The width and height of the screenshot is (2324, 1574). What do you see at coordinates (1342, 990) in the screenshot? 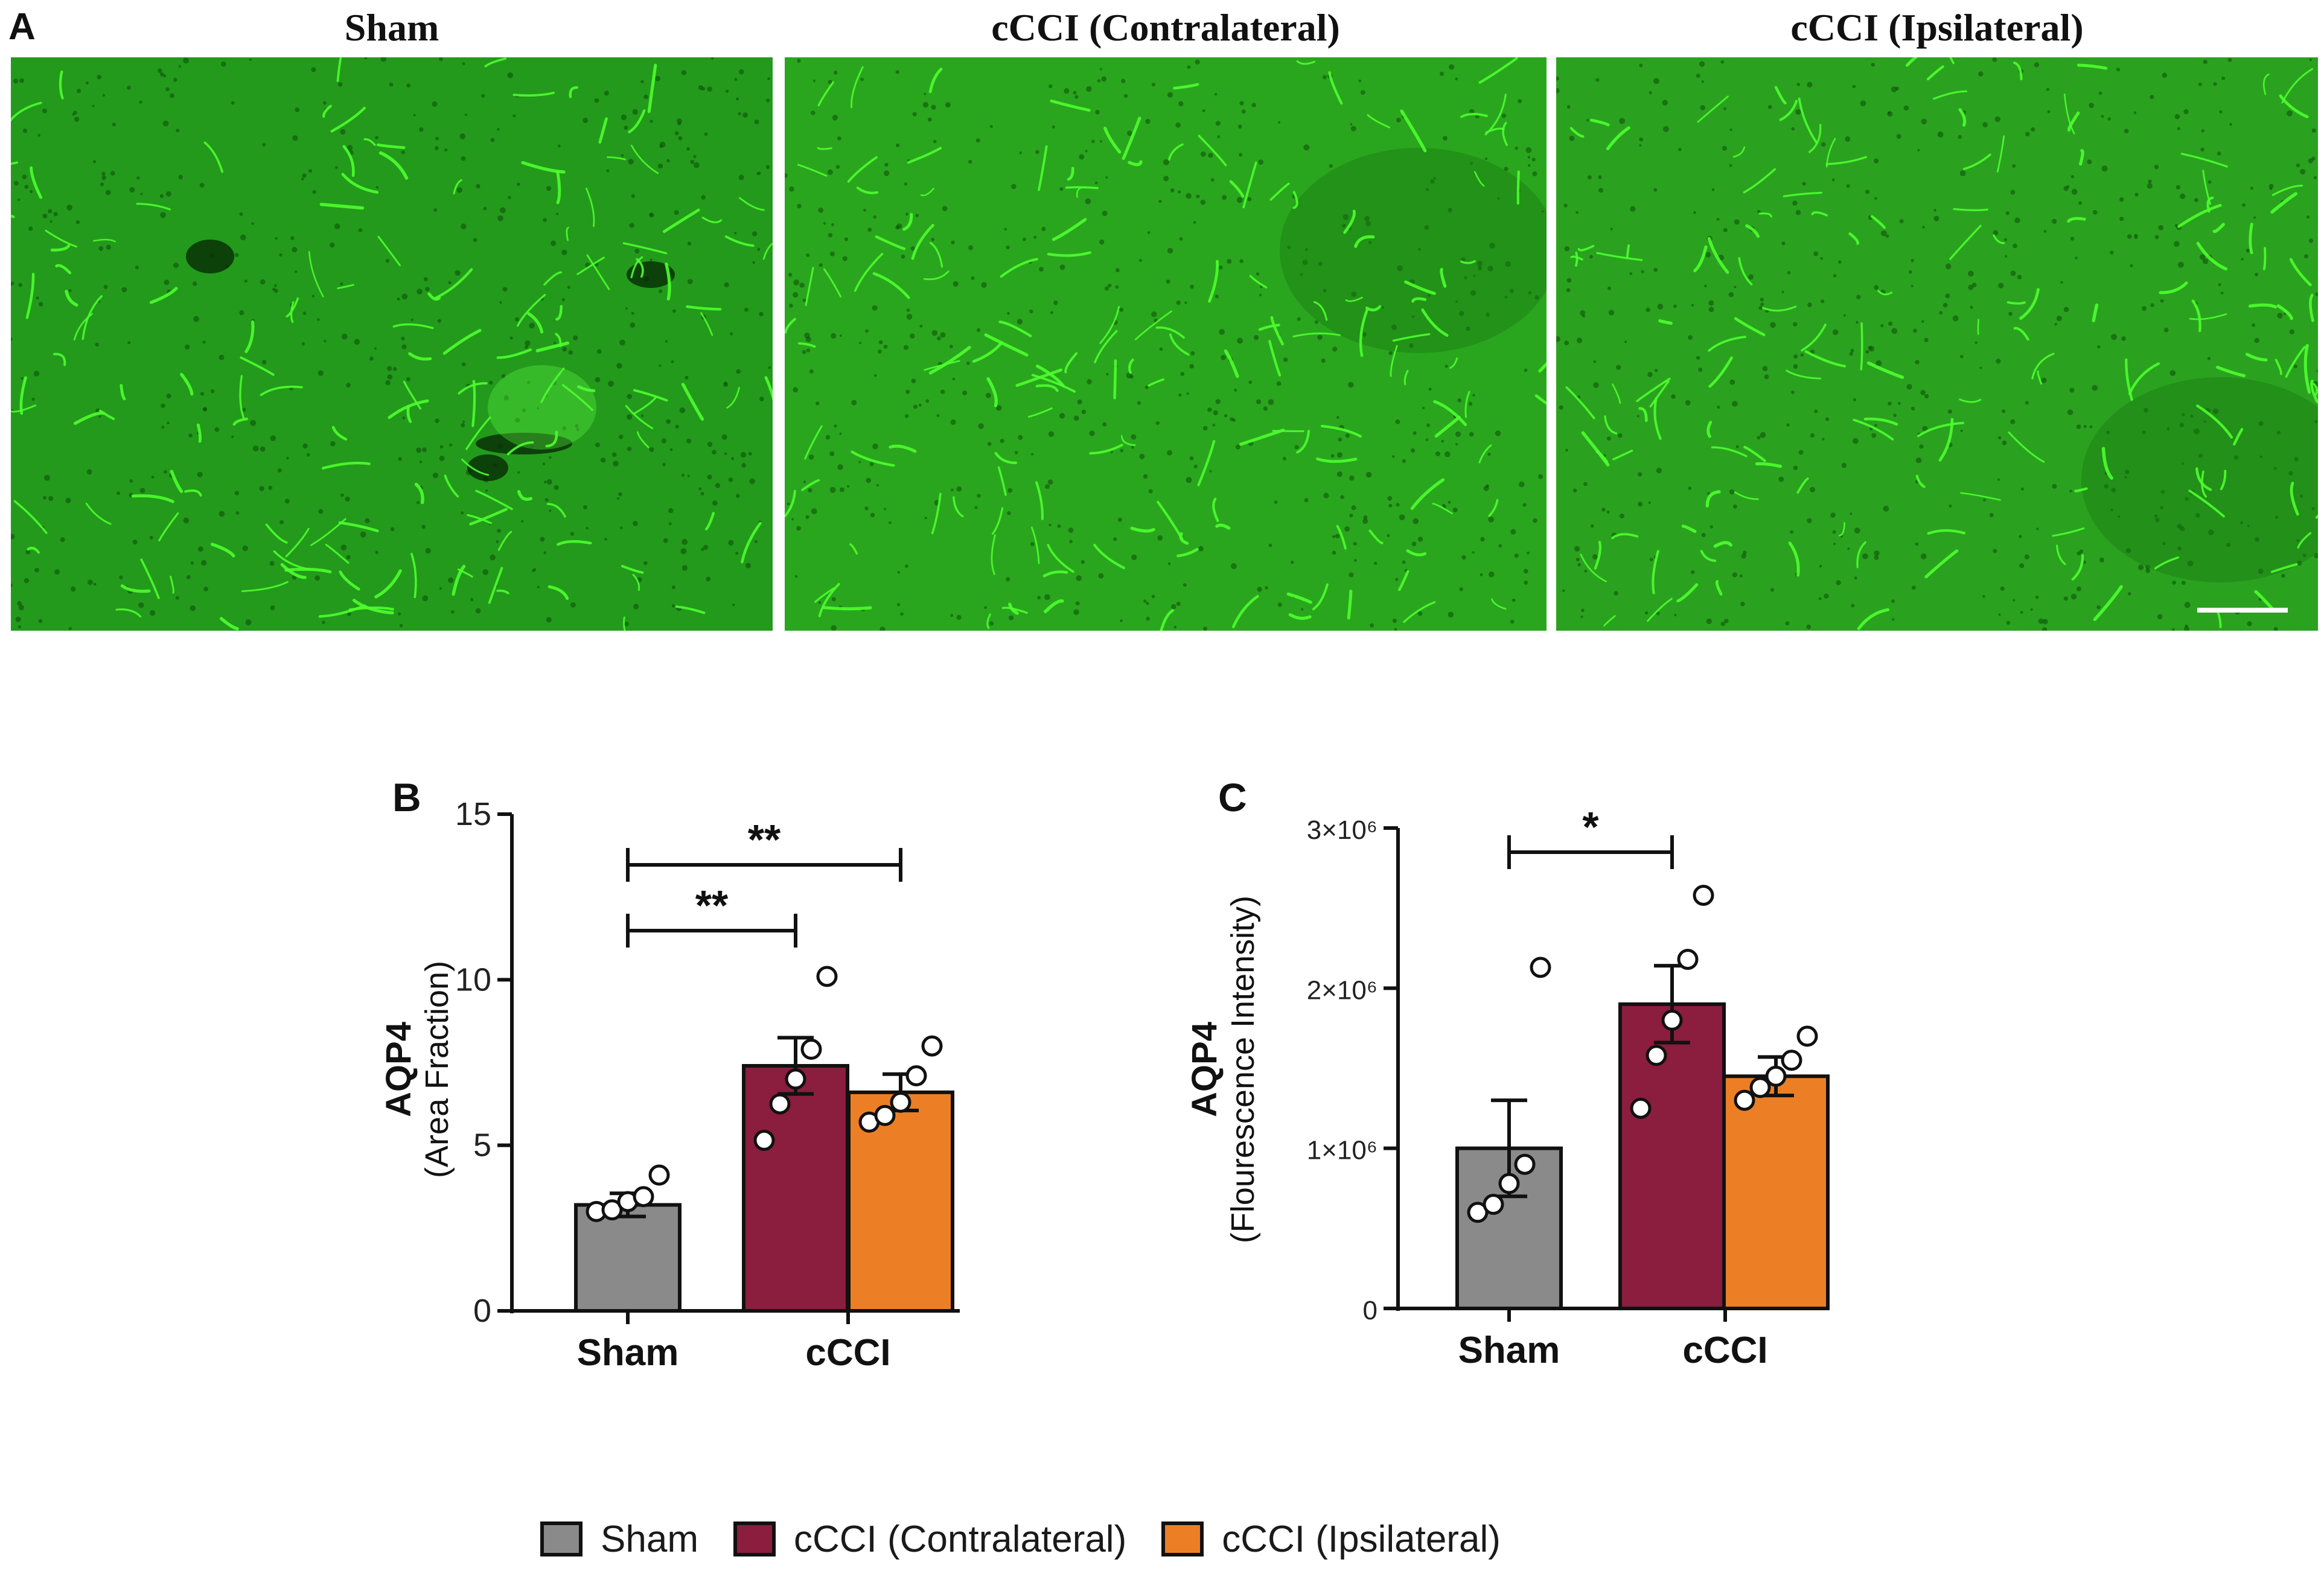
I see `y-tick-label: 2×10⁶` at bounding box center [1342, 990].